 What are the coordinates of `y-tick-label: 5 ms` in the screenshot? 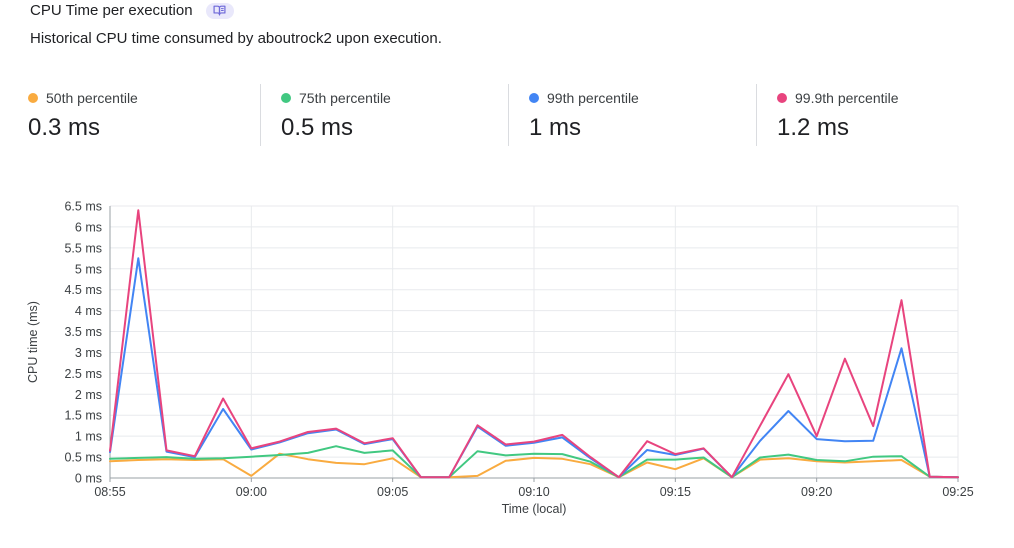 It's located at (88, 269).